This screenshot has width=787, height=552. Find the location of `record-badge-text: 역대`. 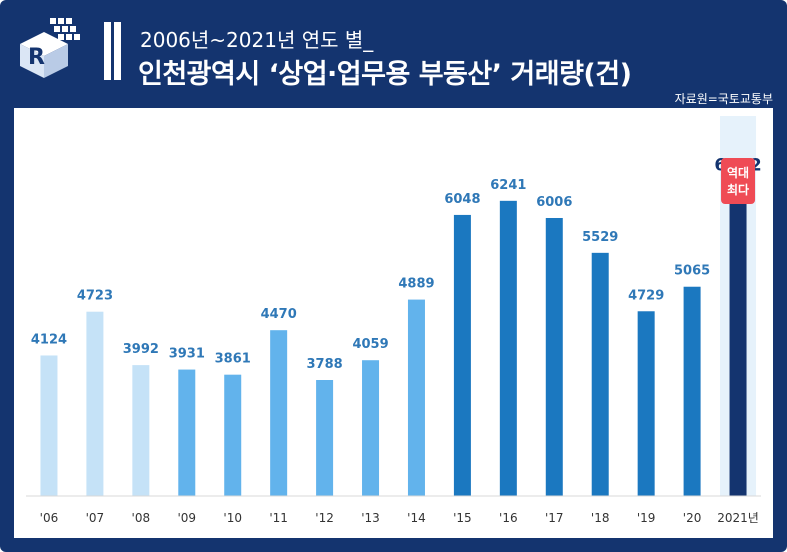

record-badge-text: 역대 is located at coordinates (738, 172).